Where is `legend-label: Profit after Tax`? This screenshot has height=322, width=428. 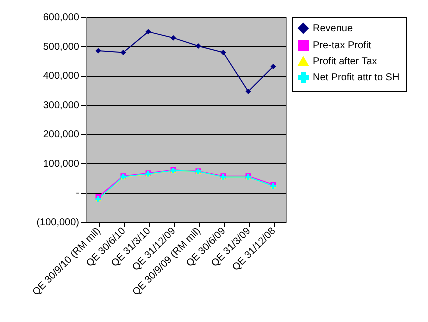 legend-label: Profit after Tax is located at coordinates (345, 62).